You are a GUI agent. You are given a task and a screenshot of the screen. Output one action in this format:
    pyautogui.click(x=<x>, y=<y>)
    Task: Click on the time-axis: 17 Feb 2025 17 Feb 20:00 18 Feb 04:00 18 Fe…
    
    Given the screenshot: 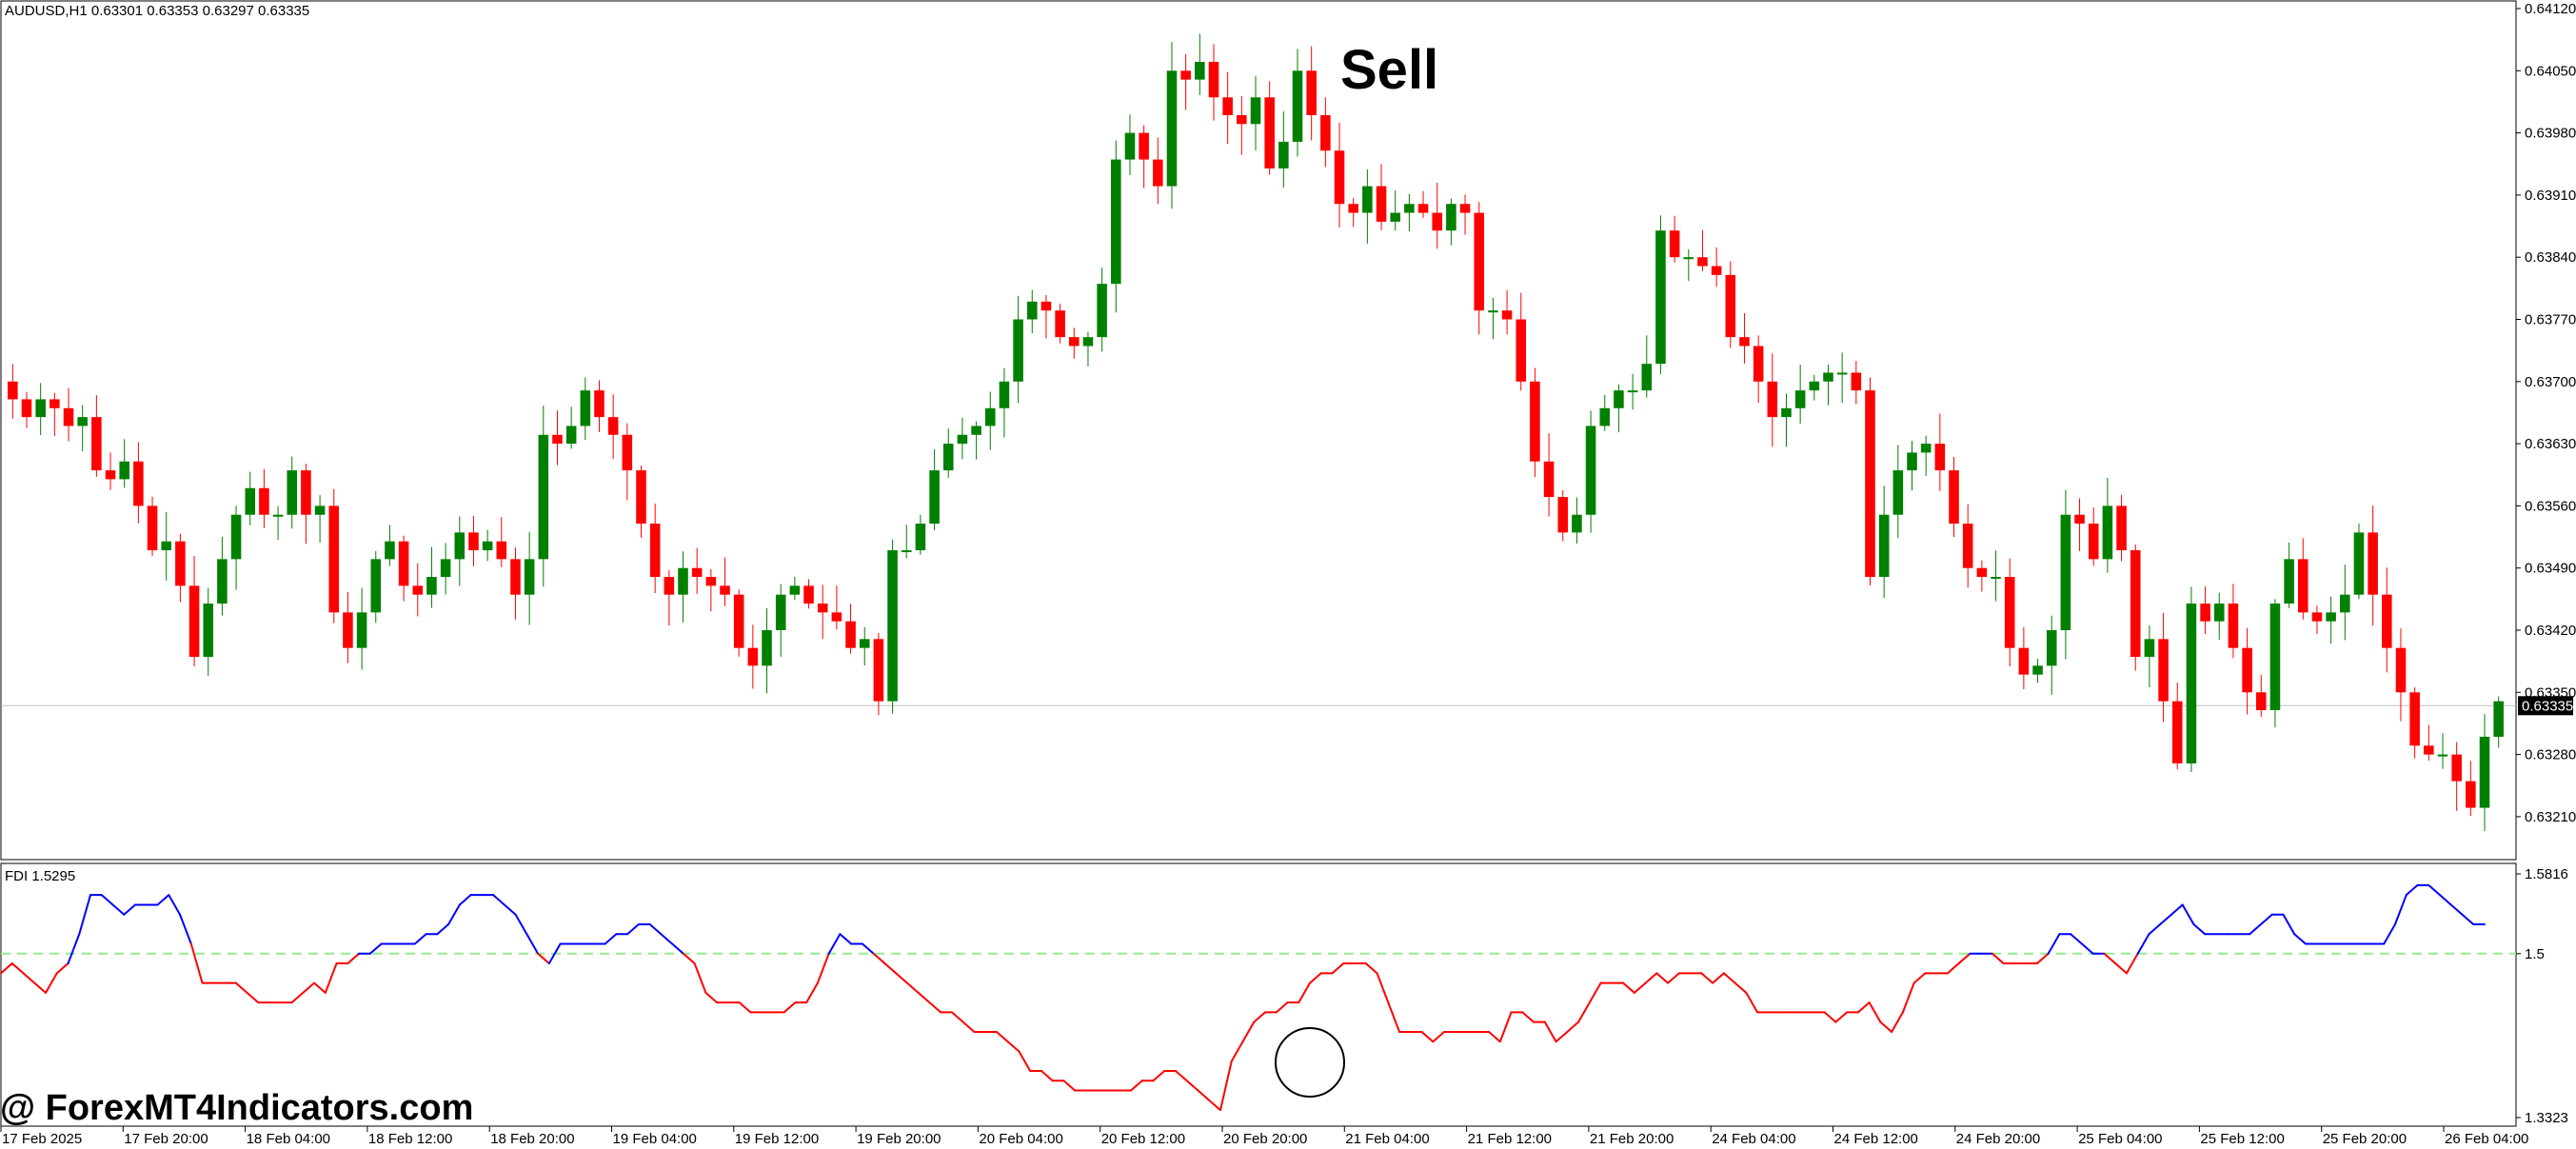 What is the action you would take?
    pyautogui.click(x=1264, y=1137)
    